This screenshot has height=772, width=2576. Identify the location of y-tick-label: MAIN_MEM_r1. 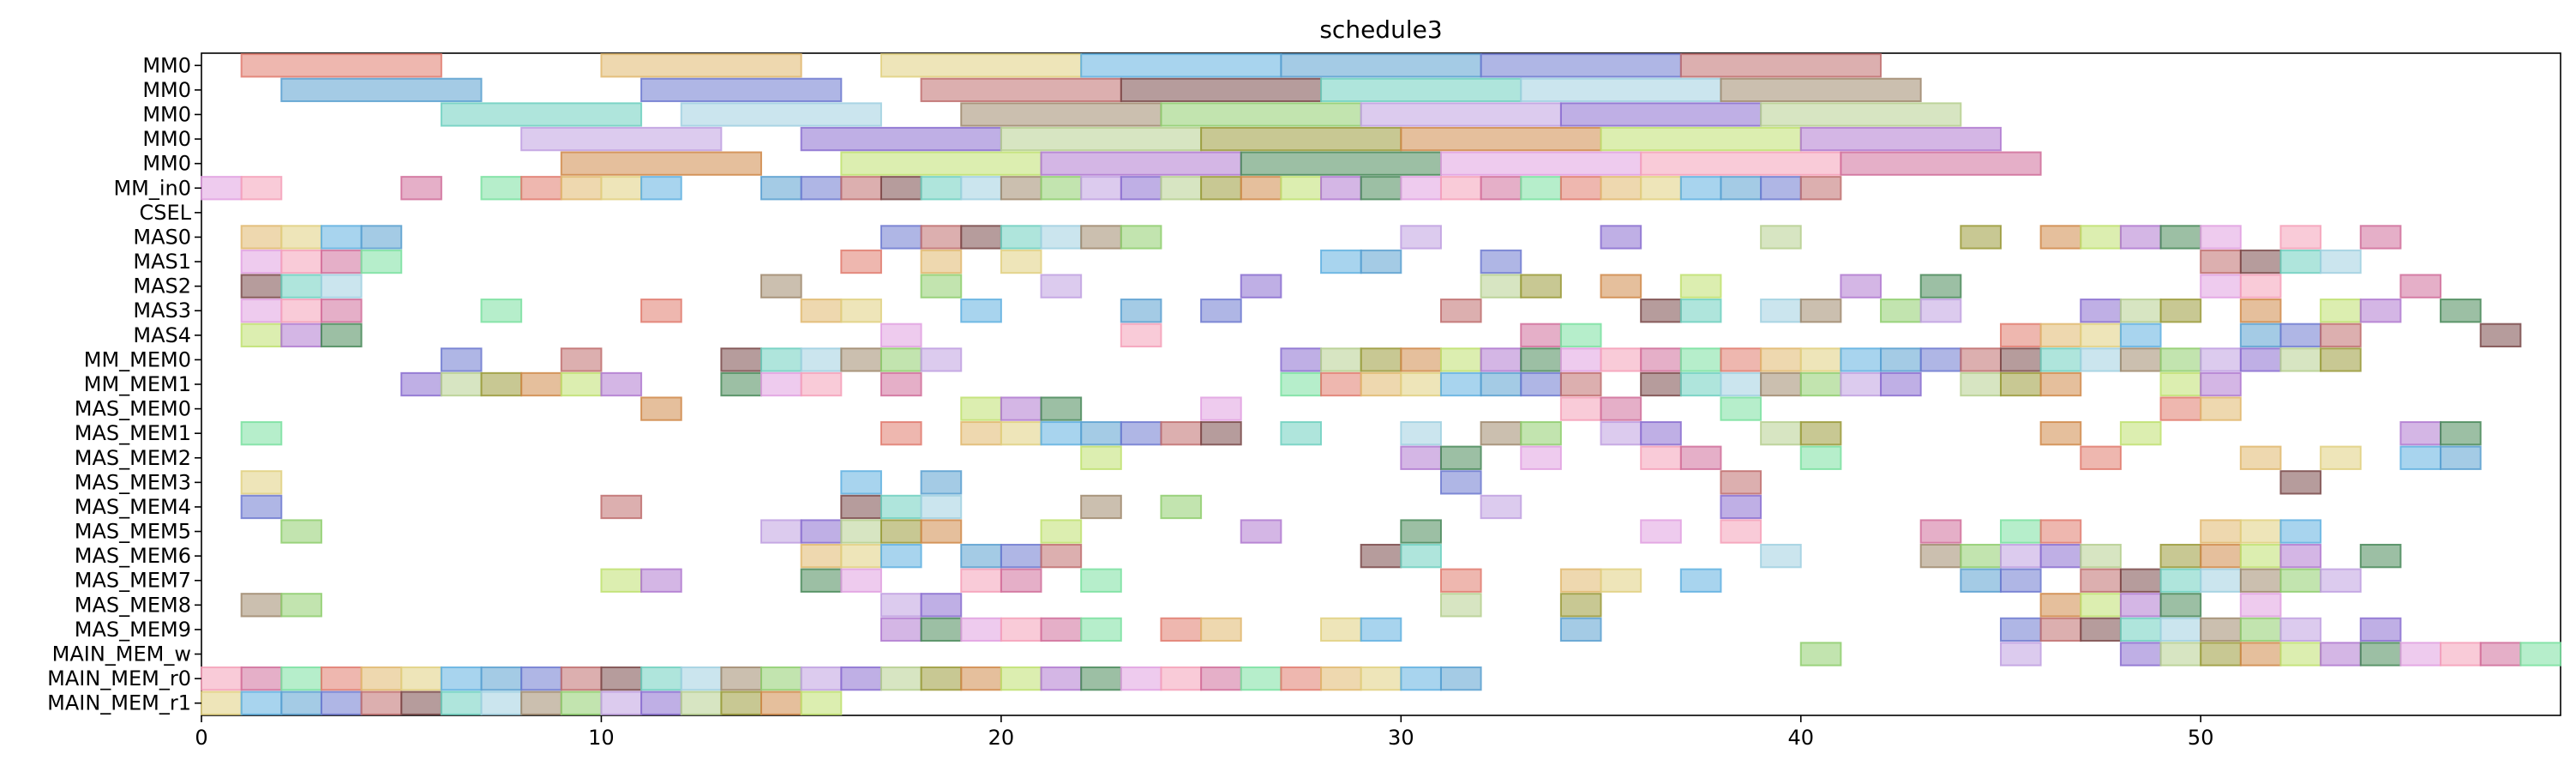
(119, 703).